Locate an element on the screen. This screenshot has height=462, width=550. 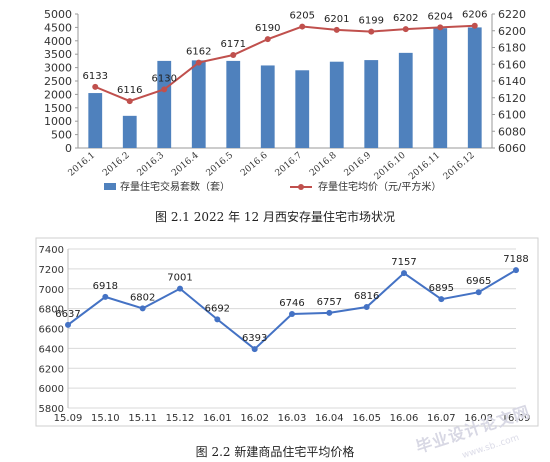
data-label: 6895 is located at coordinates (441, 288).